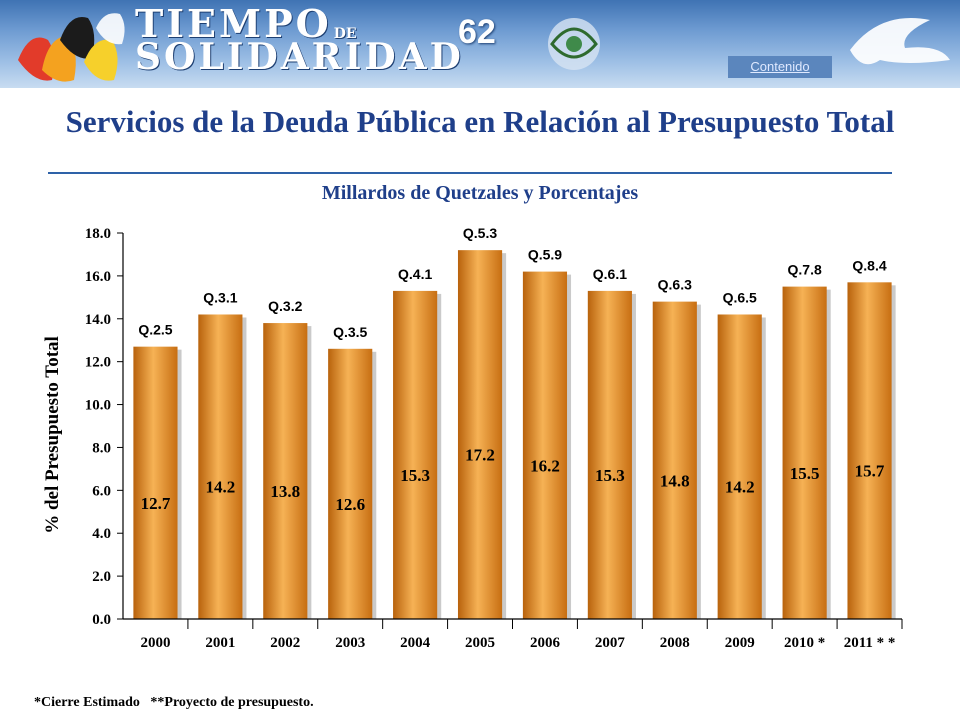  Describe the element at coordinates (805, 270) in the screenshot. I see `amount-label: Q.7.8` at that location.